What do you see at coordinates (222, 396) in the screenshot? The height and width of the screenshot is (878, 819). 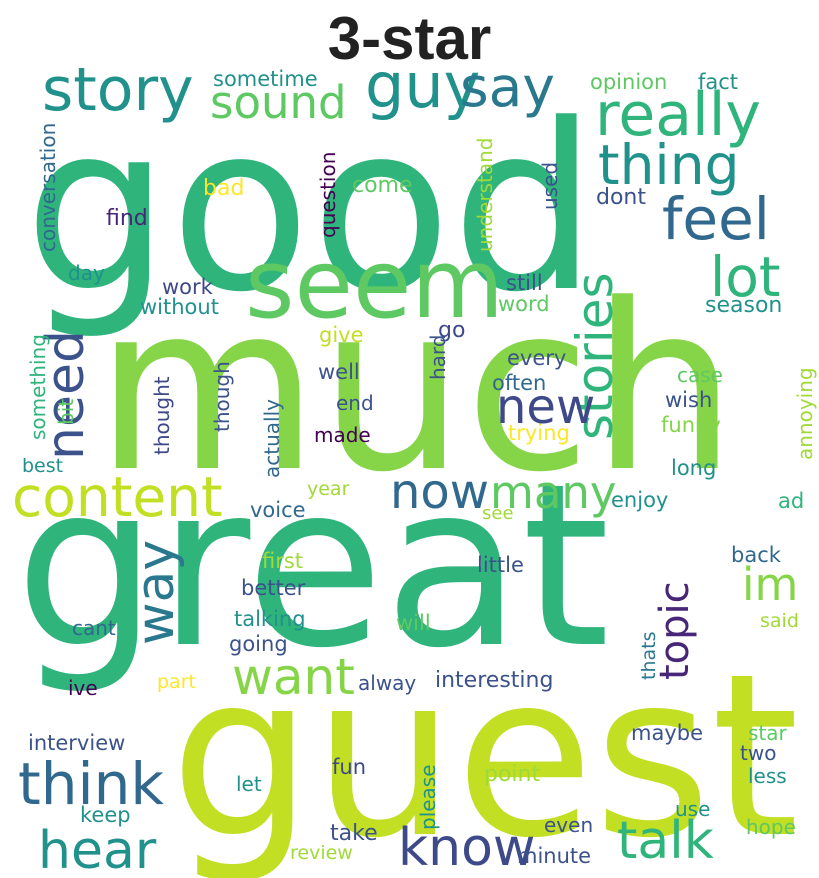 I see `word-though: though` at bounding box center [222, 396].